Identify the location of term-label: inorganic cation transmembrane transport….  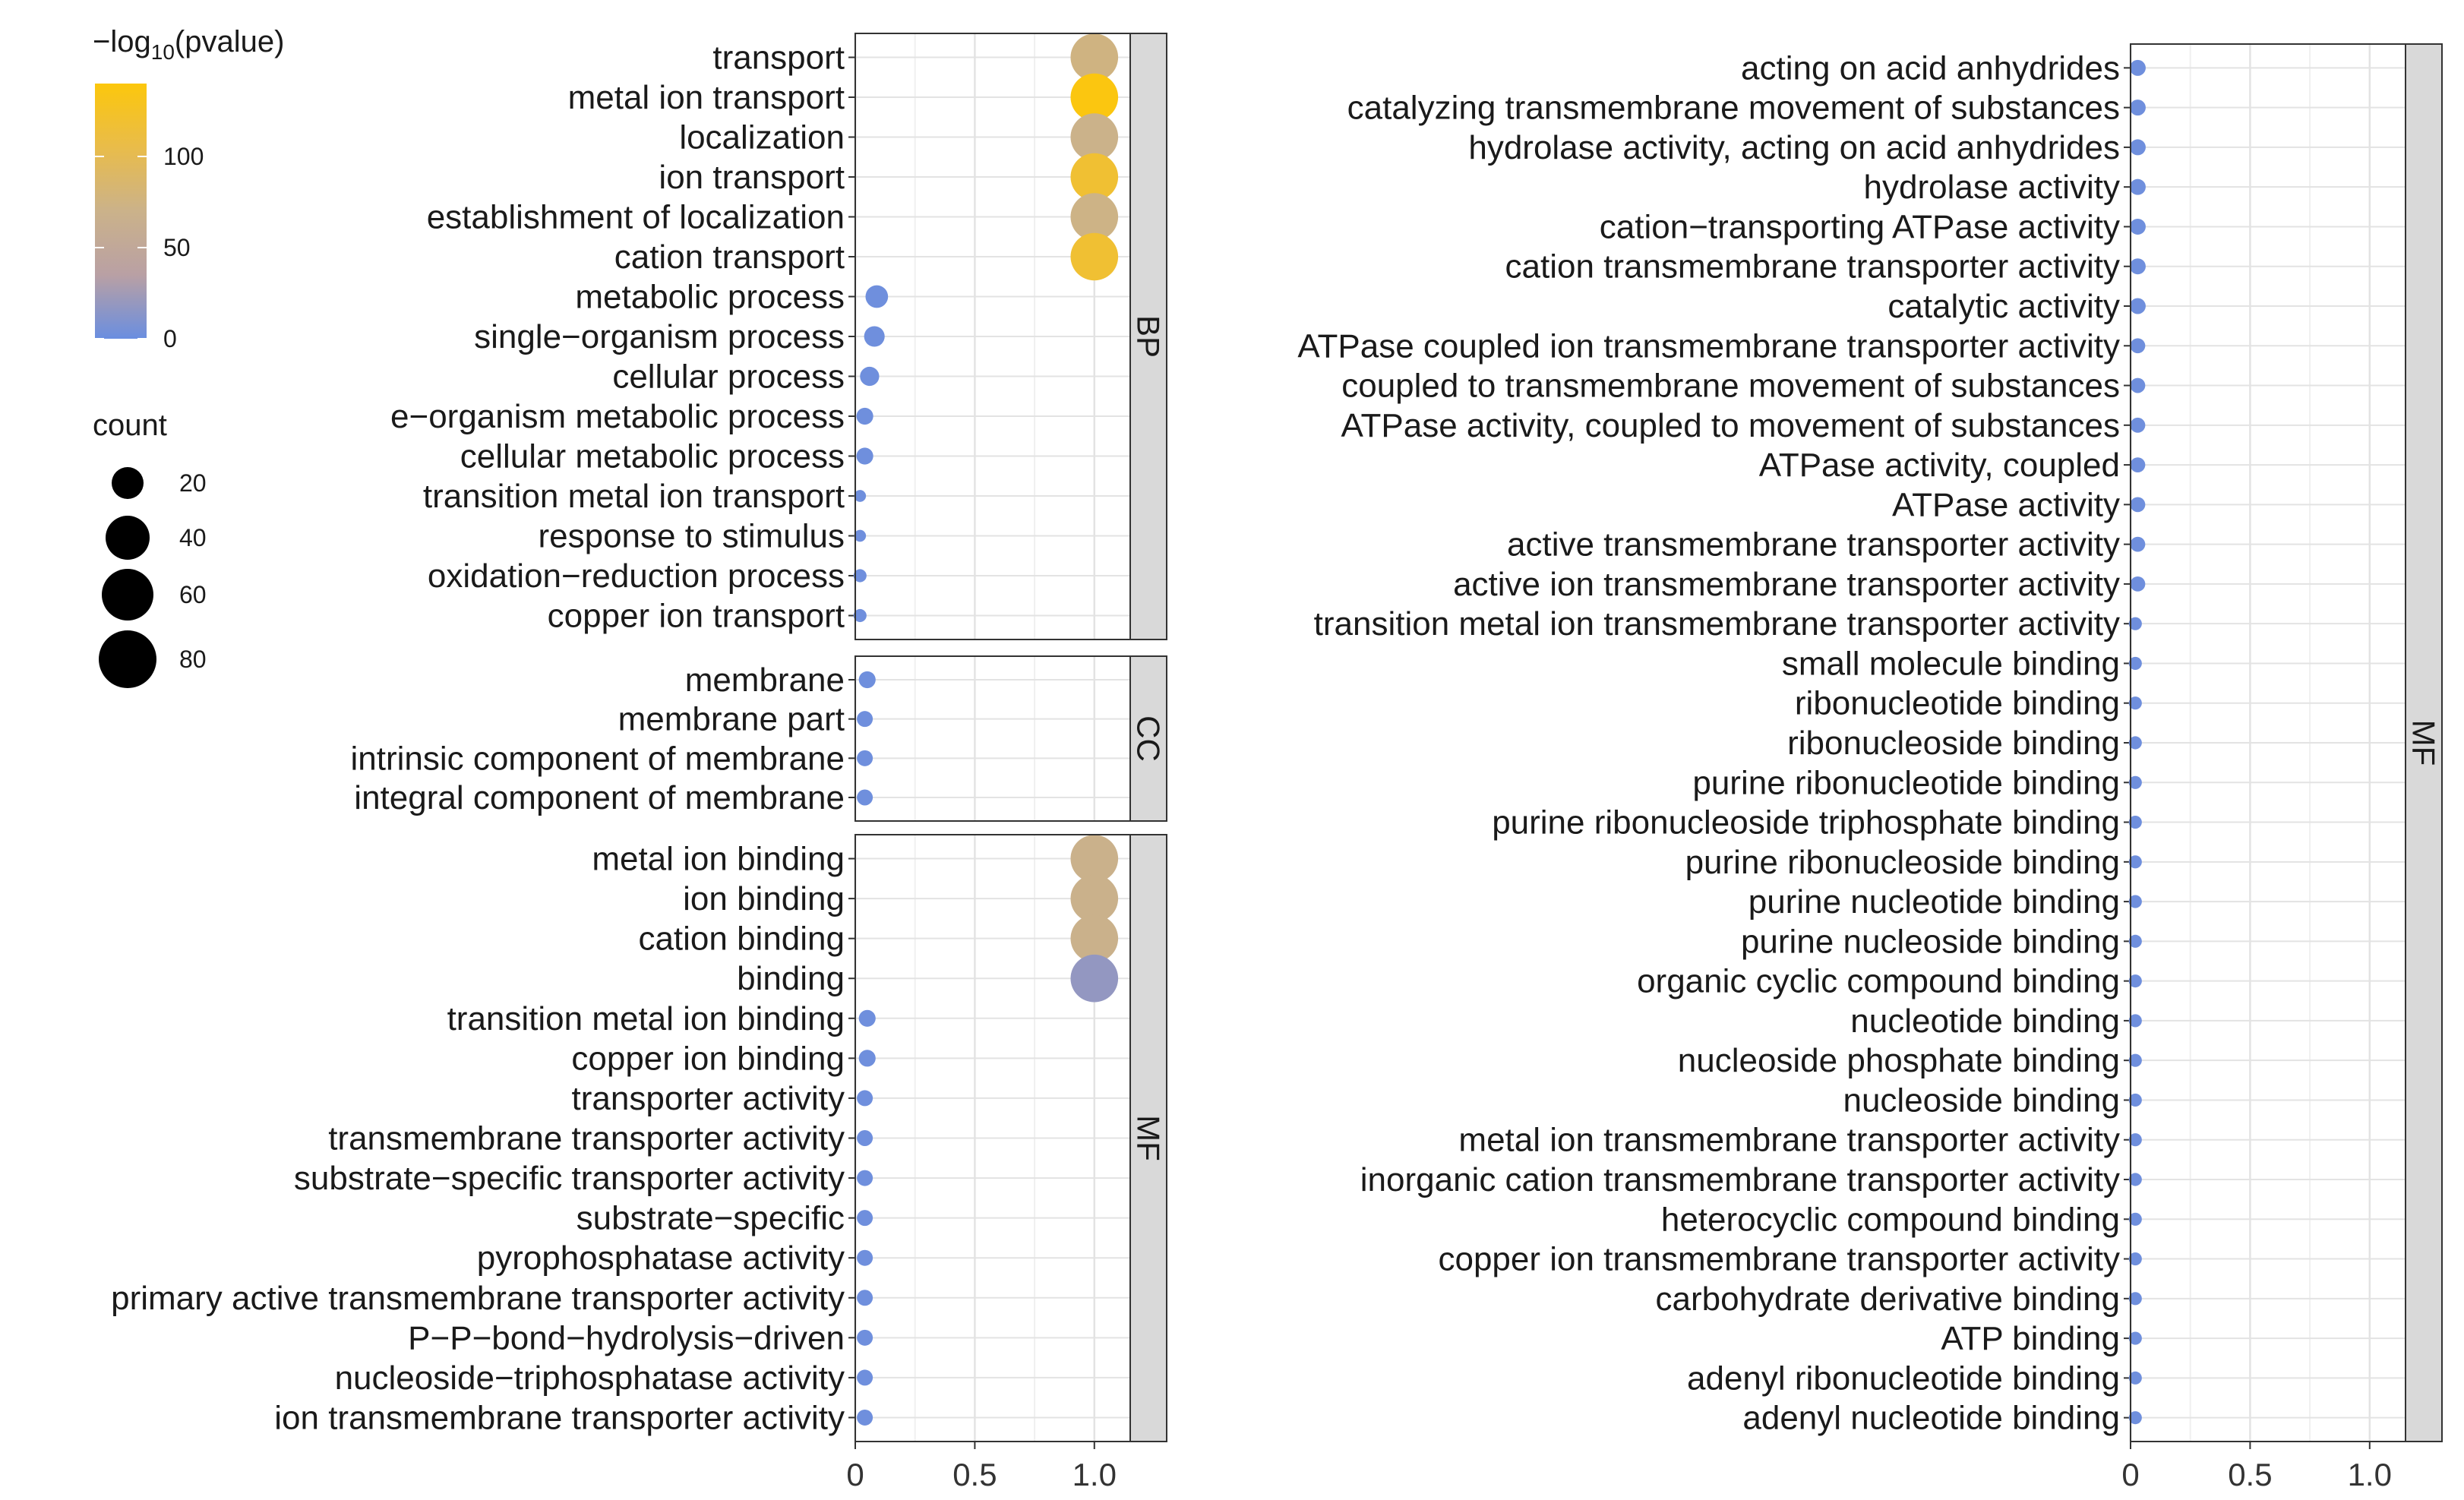
(1740, 1179).